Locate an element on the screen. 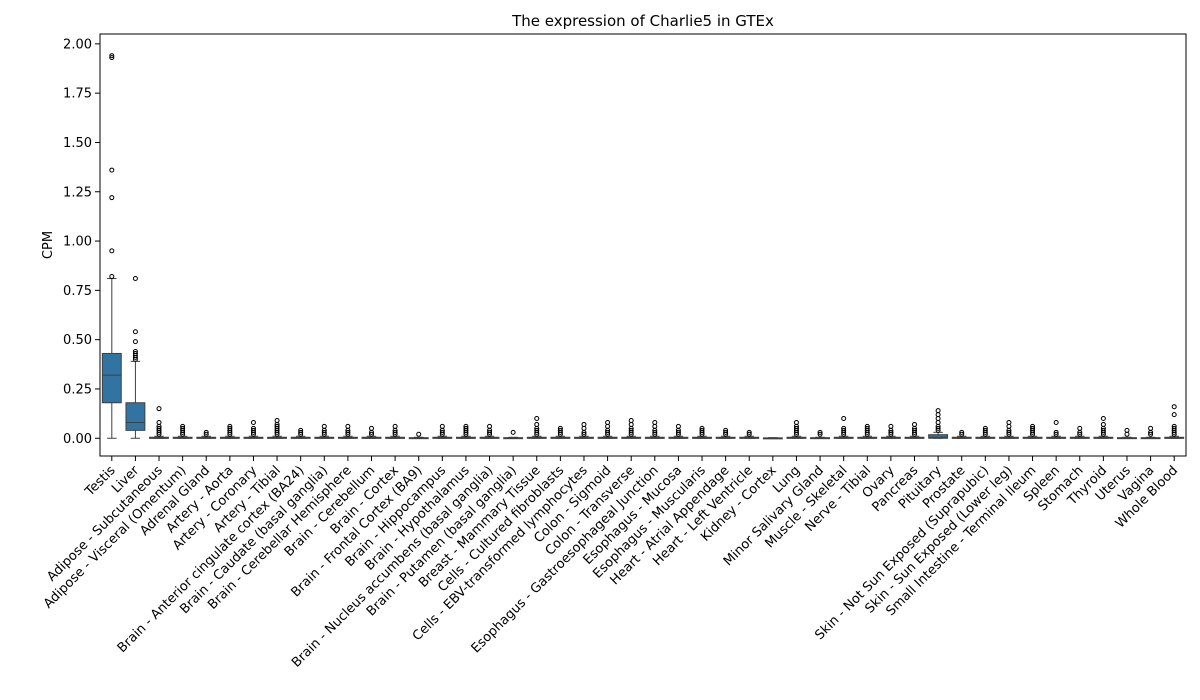 The height and width of the screenshot is (700, 1200). y-tick-label: 0.00 is located at coordinates (77, 439).